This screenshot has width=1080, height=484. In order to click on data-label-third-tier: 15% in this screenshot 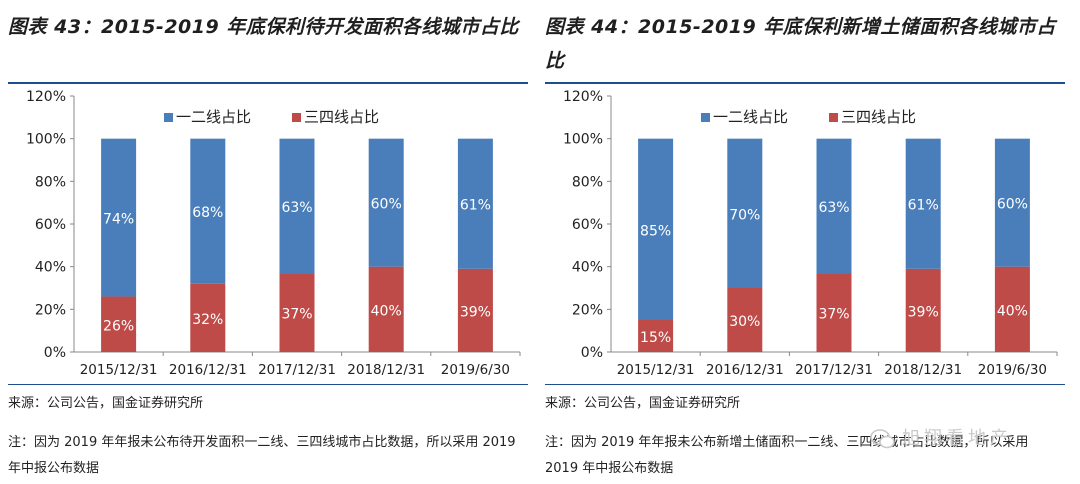, I will do `click(655, 338)`.